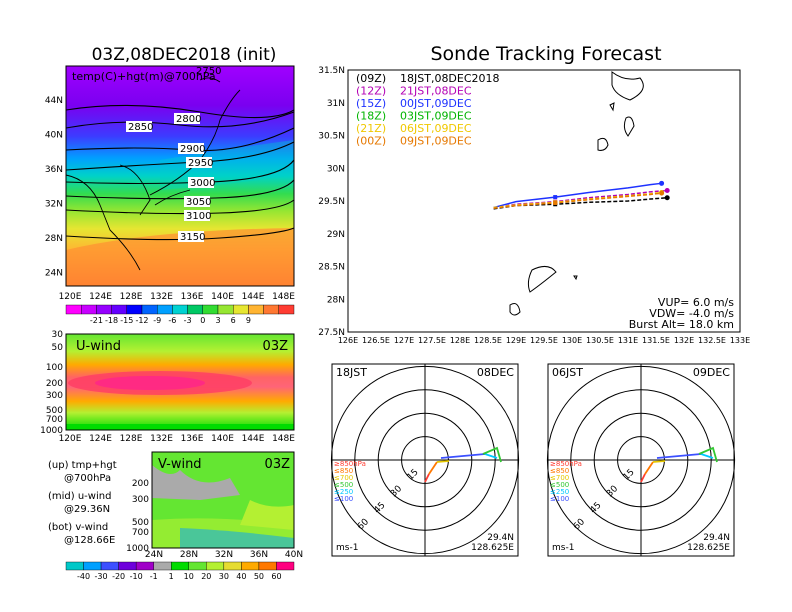 This screenshot has width=792, height=612. I want to click on v-wind-panel: V-wind 03Z, so click(223, 500).